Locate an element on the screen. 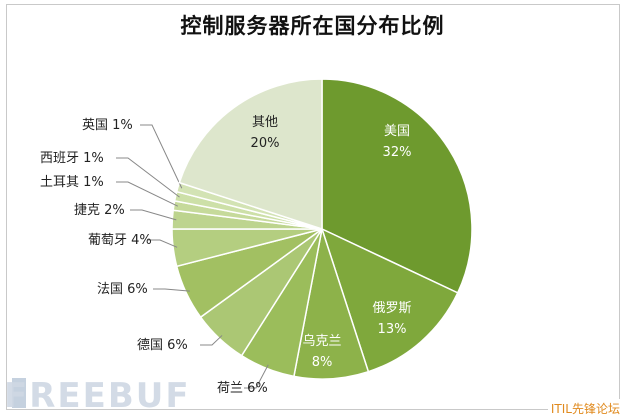 This screenshot has width=625, height=420. watermark-logo: FREEBUF is located at coordinates (97, 396).